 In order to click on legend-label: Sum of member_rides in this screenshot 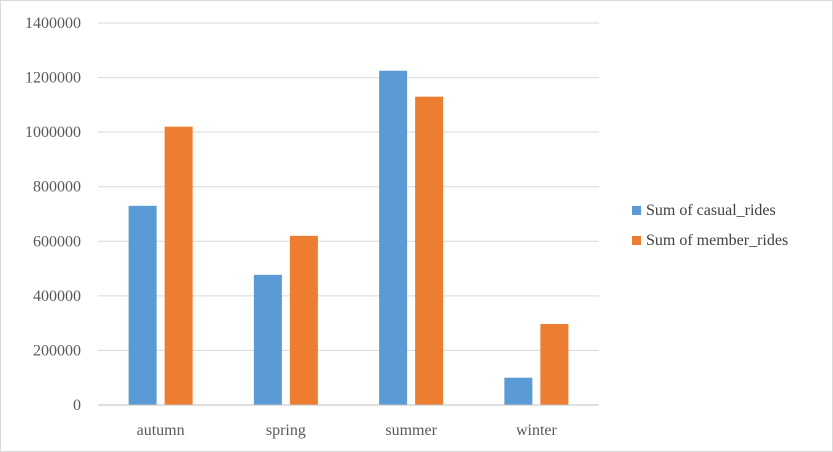, I will do `click(717, 240)`.